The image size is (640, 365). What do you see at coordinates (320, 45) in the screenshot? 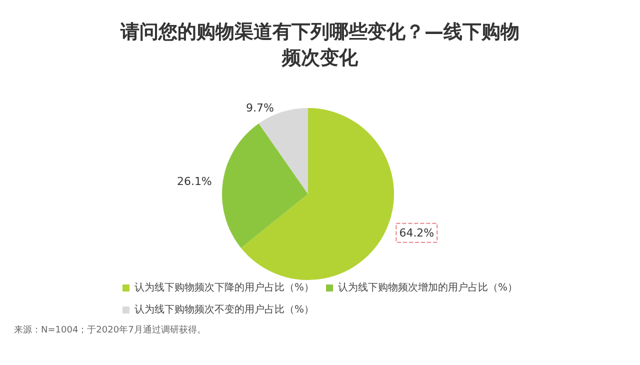
I see `chart-title: 请问您的购物渠道有下列哪些变化？—线下购物频次变化` at bounding box center [320, 45].